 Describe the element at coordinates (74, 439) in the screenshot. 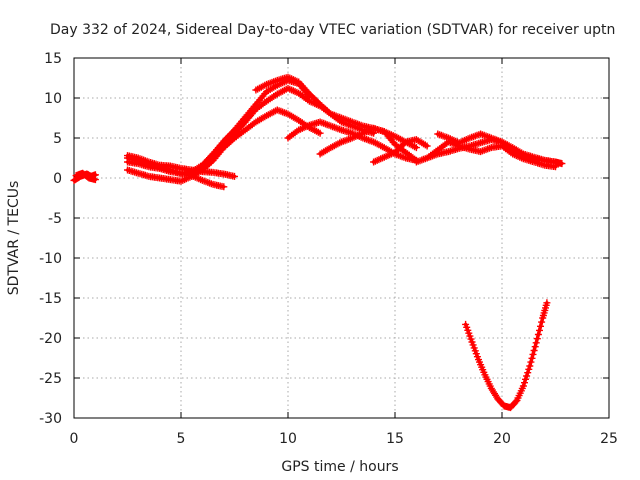

I see `x-tick-label: 0` at that location.